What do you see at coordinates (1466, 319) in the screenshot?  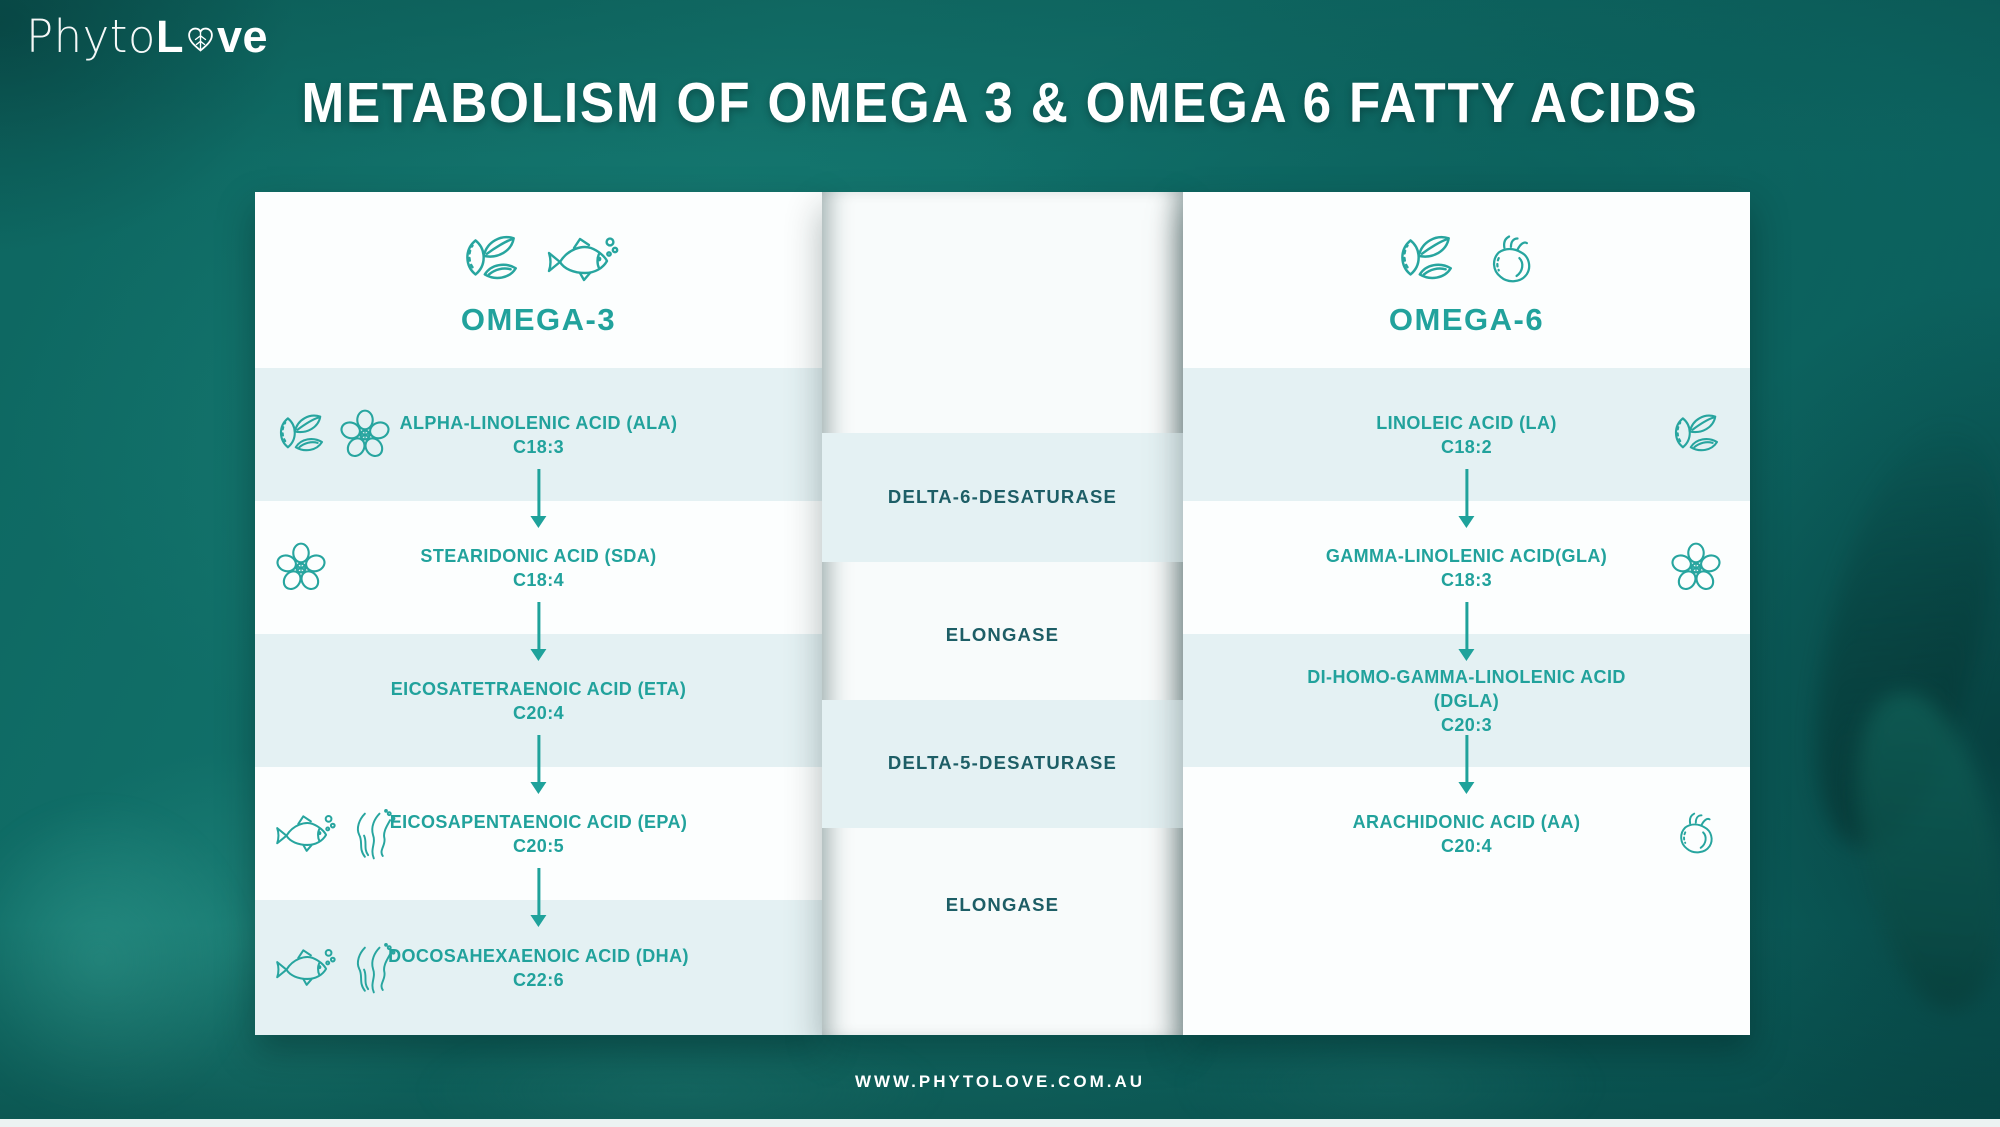 I see `omega6-heading: OMEGA-6` at bounding box center [1466, 319].